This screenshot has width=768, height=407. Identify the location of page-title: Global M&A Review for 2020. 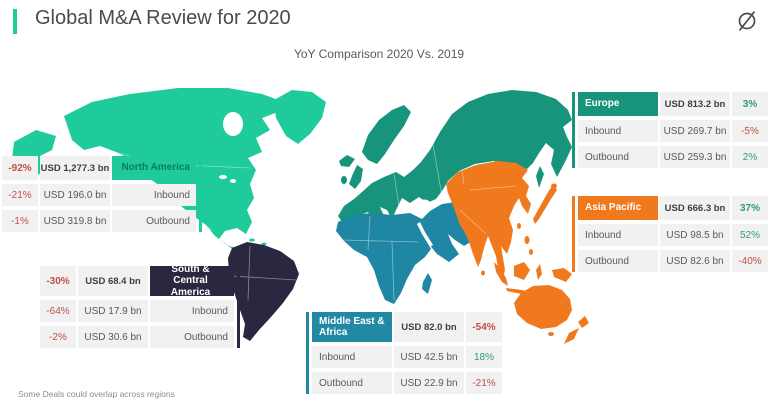
(163, 18).